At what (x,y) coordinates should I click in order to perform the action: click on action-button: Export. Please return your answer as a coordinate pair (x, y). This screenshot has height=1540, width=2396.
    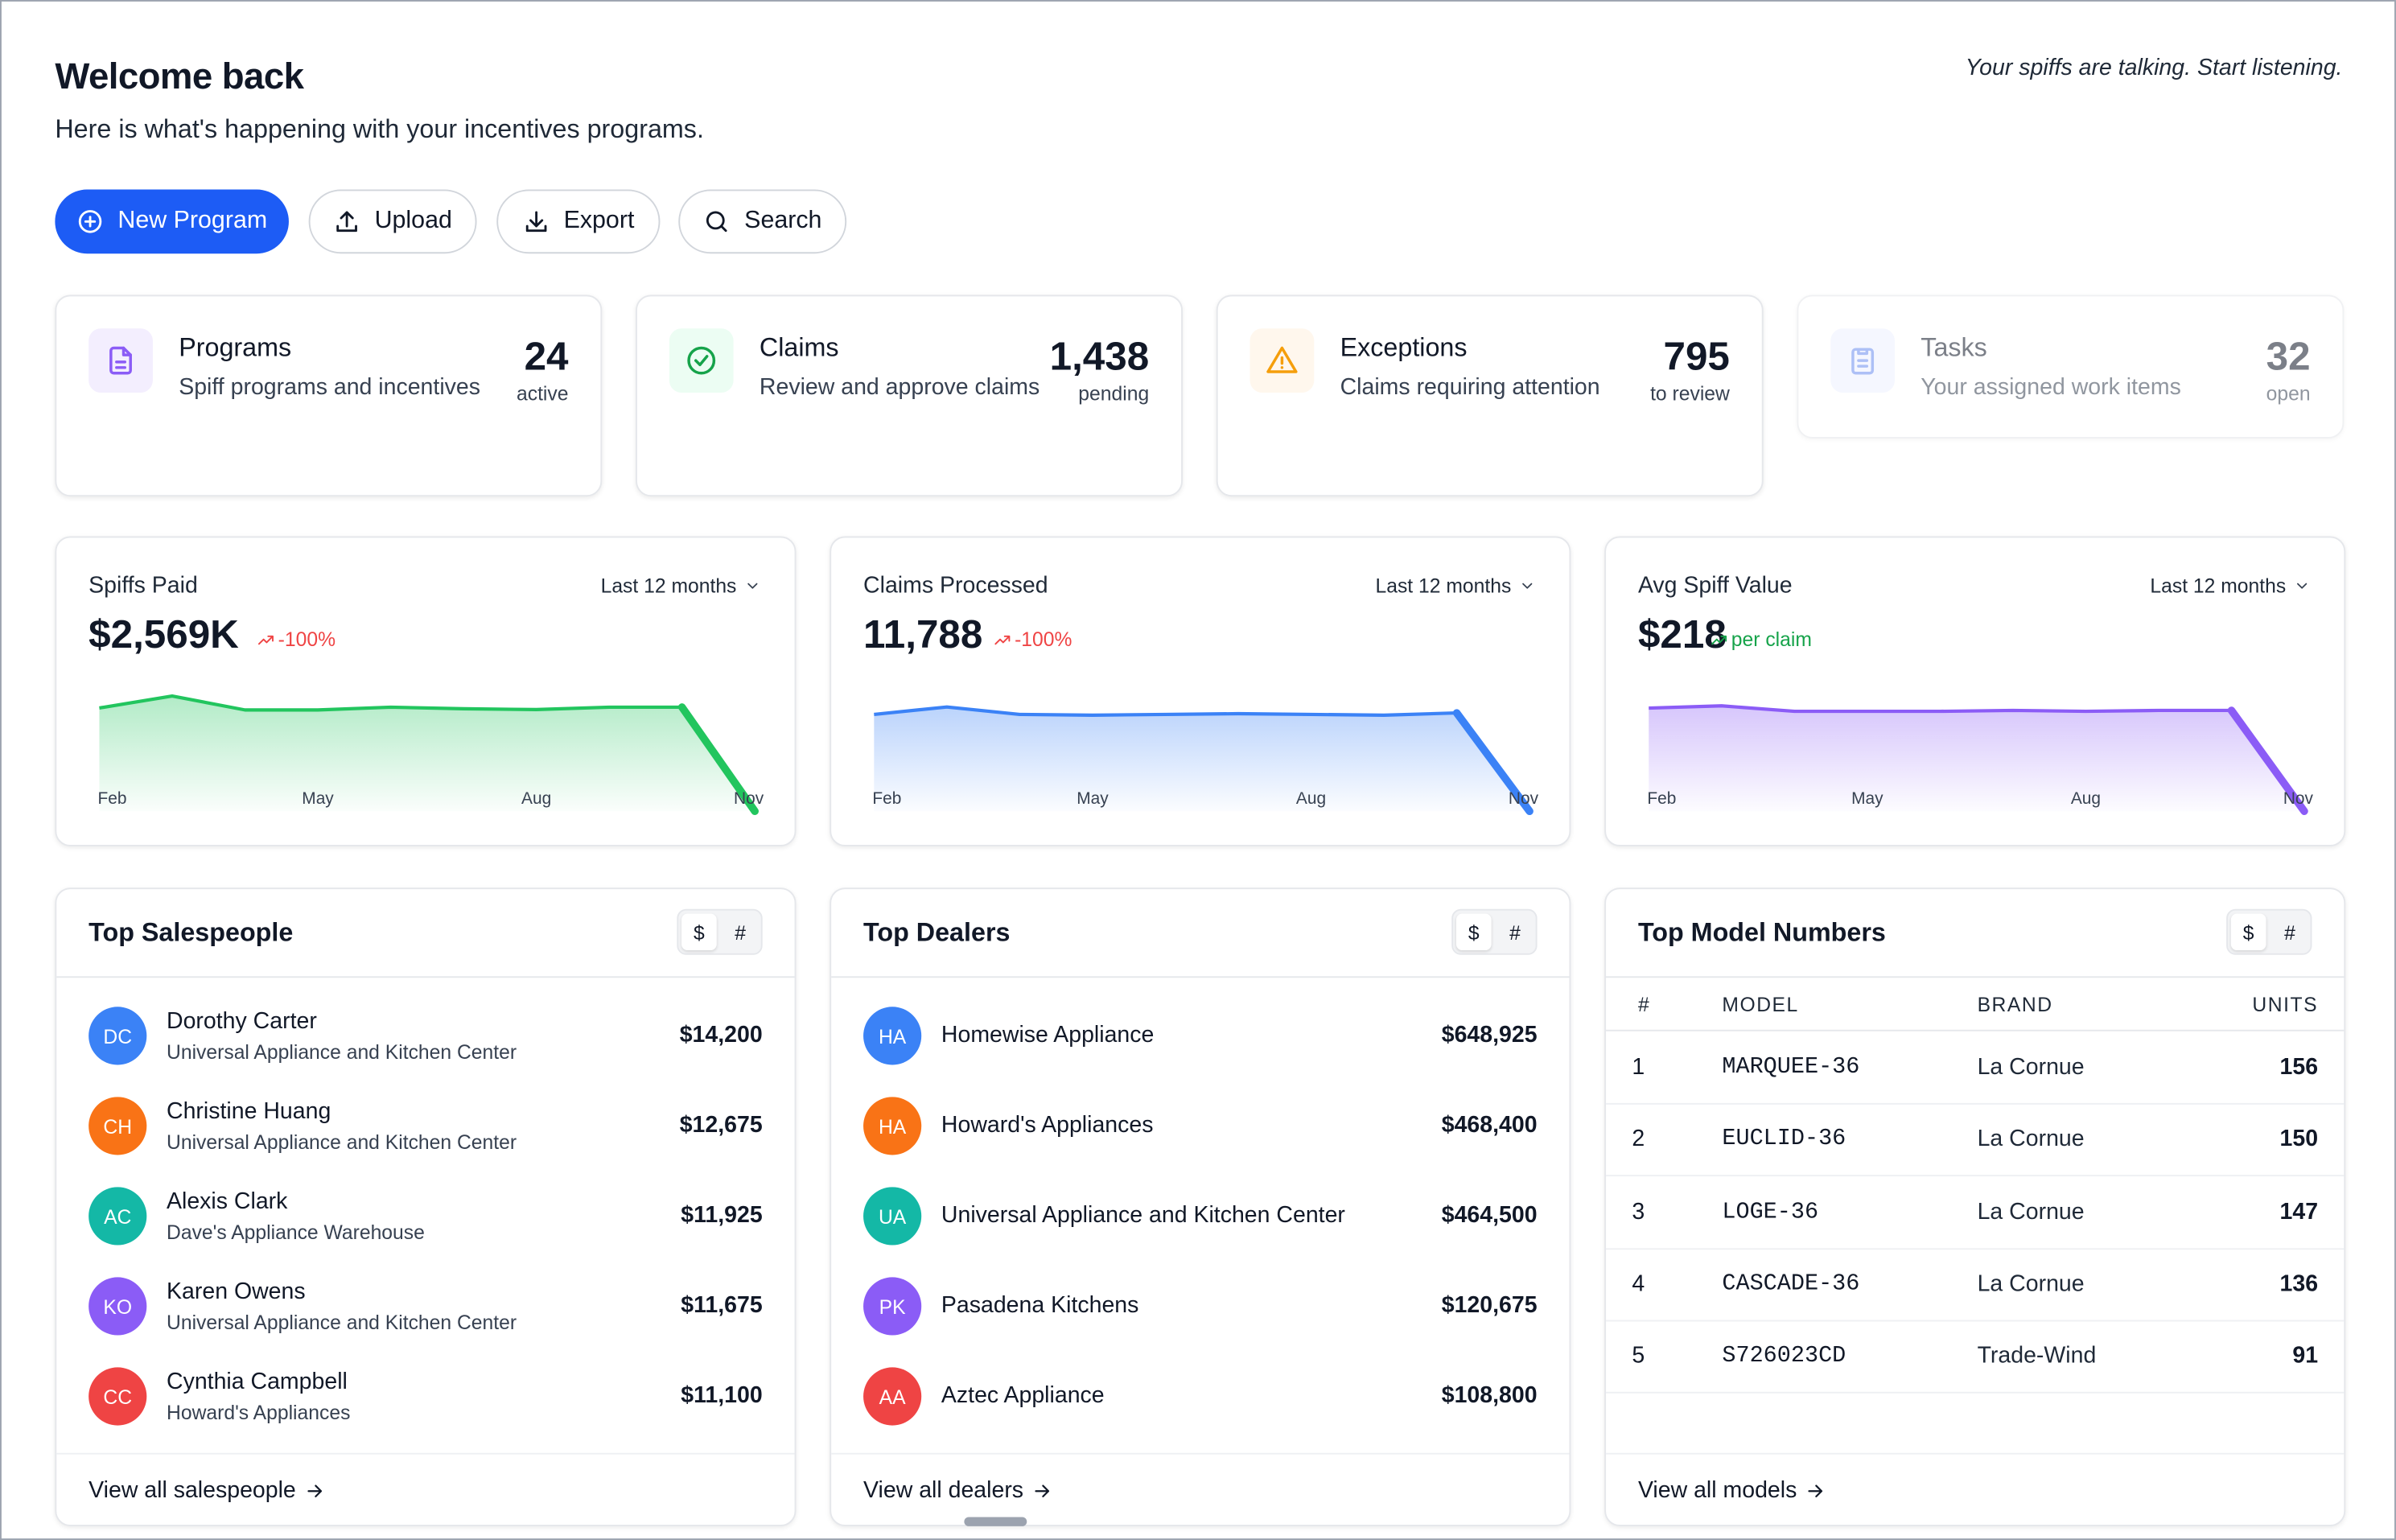
    Looking at the image, I should click on (578, 221).